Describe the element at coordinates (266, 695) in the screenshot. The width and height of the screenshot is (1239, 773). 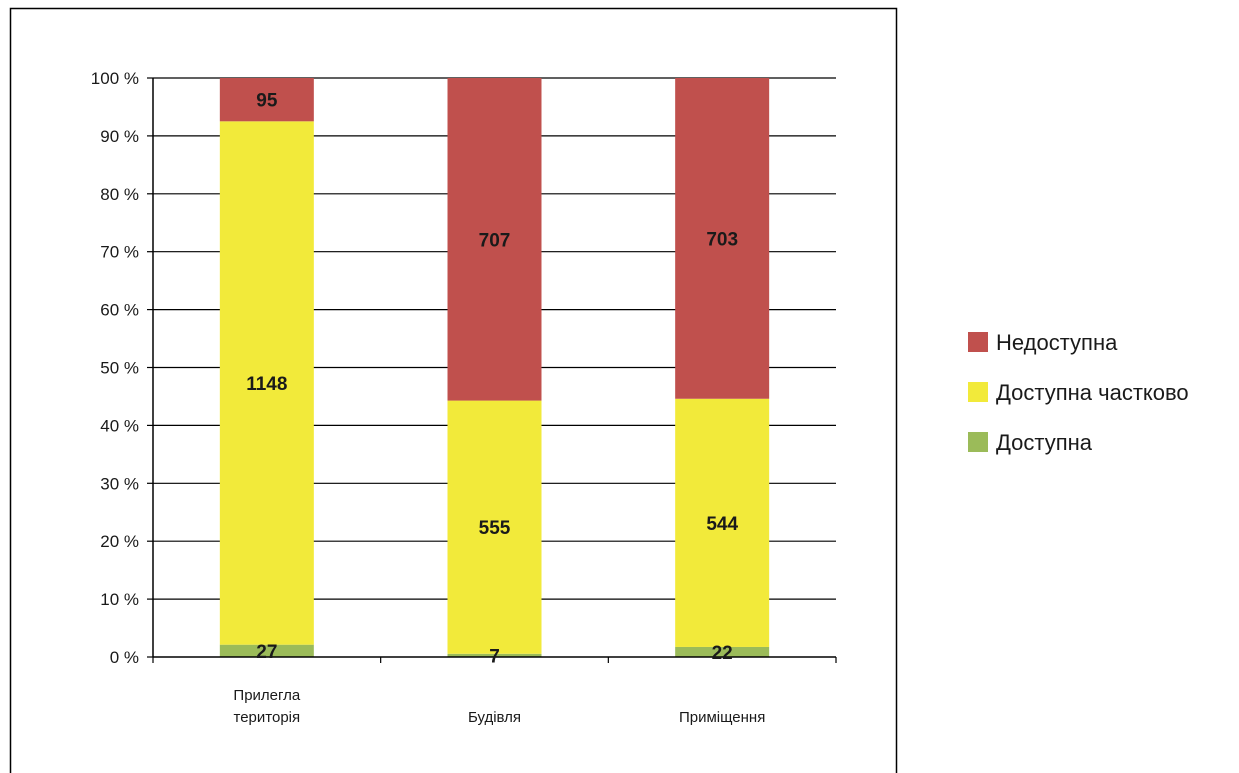
I see `x-category-label: Прилегла` at that location.